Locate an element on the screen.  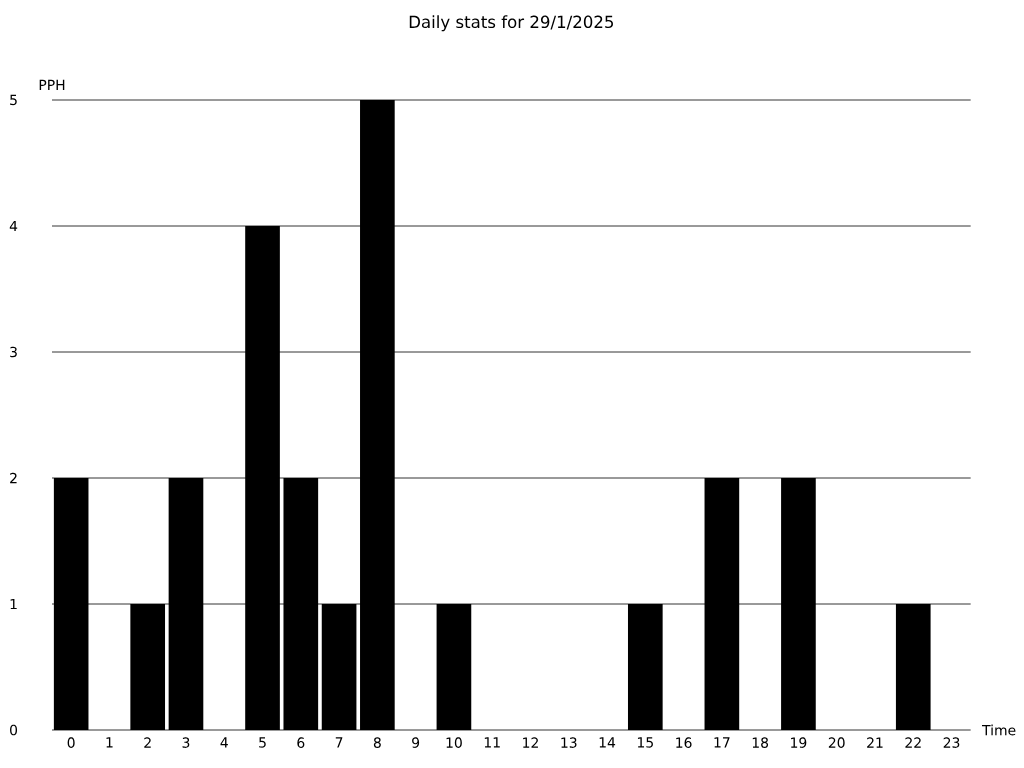
x-tick-label: 22 is located at coordinates (913, 742).